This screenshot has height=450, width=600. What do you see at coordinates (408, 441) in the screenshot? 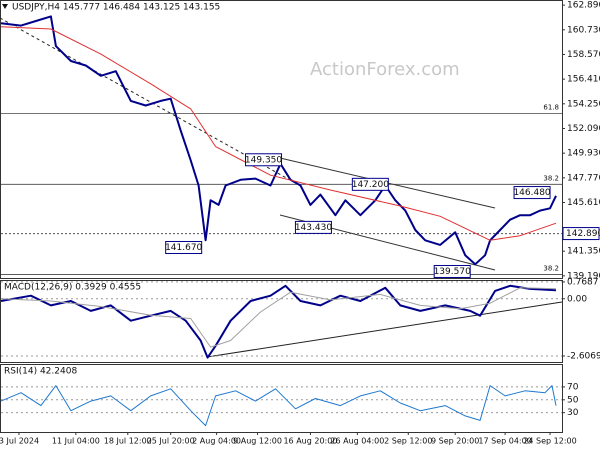
I see `x-tick-label: 2 Sep 12:00` at bounding box center [408, 441].